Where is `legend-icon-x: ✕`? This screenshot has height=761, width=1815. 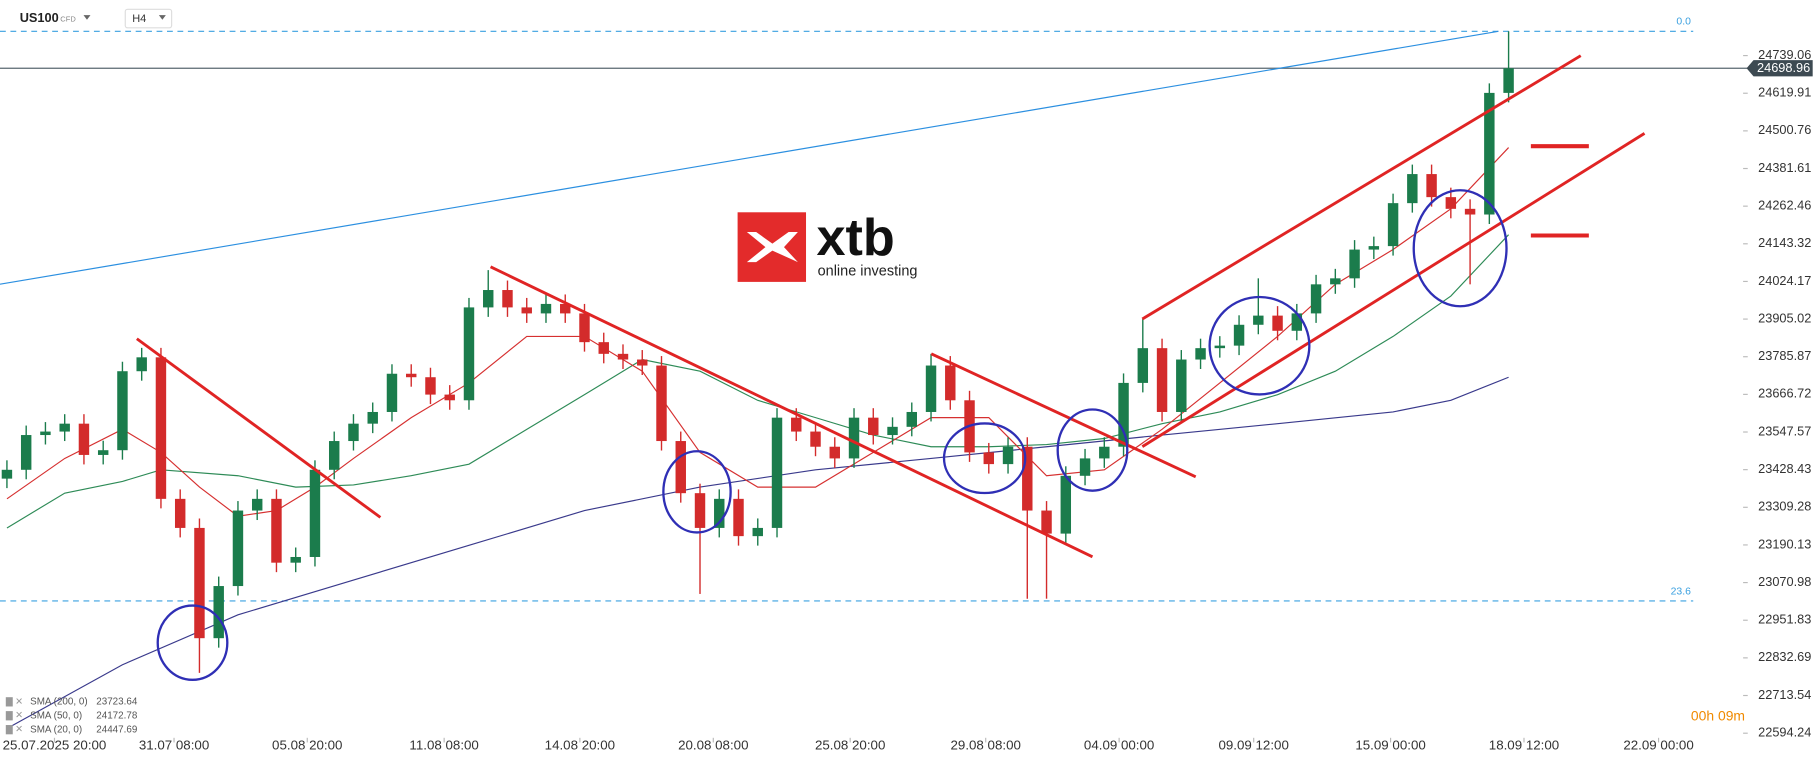 legend-icon-x: ✕ is located at coordinates (19, 715).